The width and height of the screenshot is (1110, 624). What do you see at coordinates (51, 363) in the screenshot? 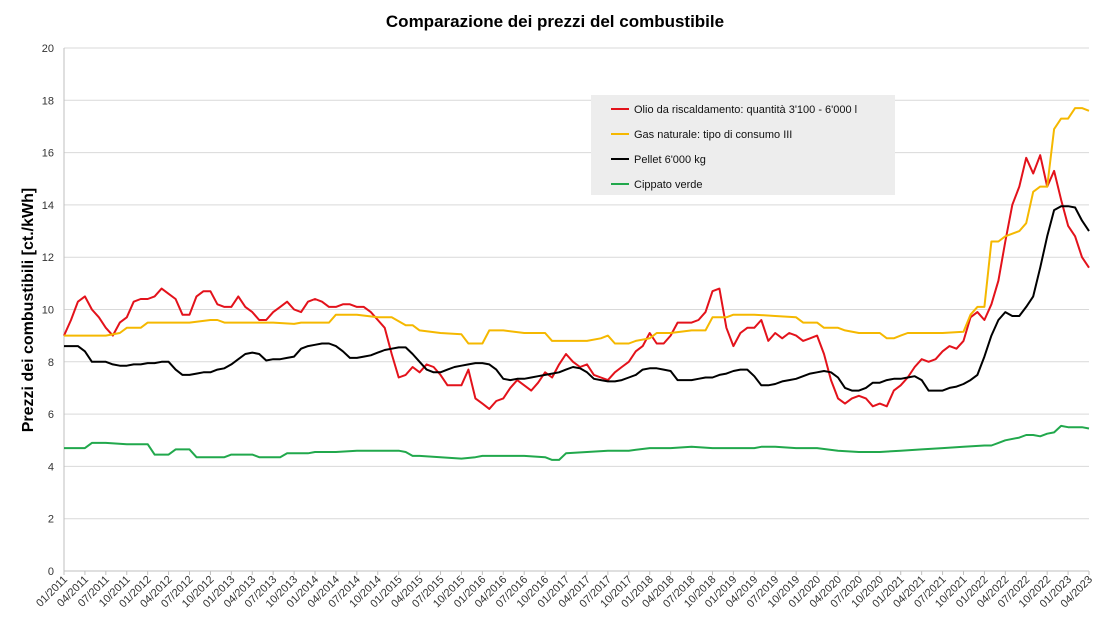
I see `y-tick-label: 8` at bounding box center [51, 363].